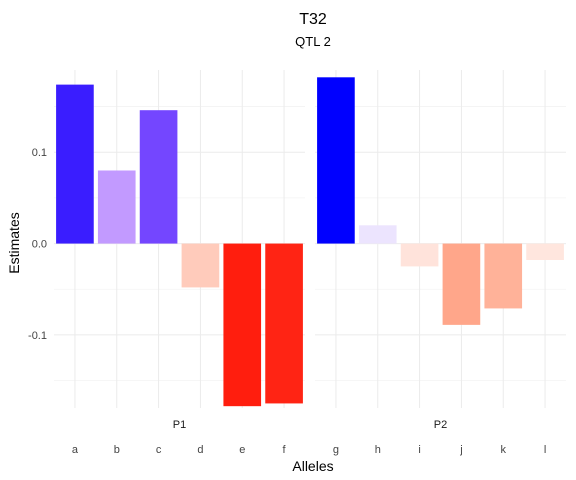  Describe the element at coordinates (179, 425) in the screenshot. I see `facet-label-p1: P1` at that location.